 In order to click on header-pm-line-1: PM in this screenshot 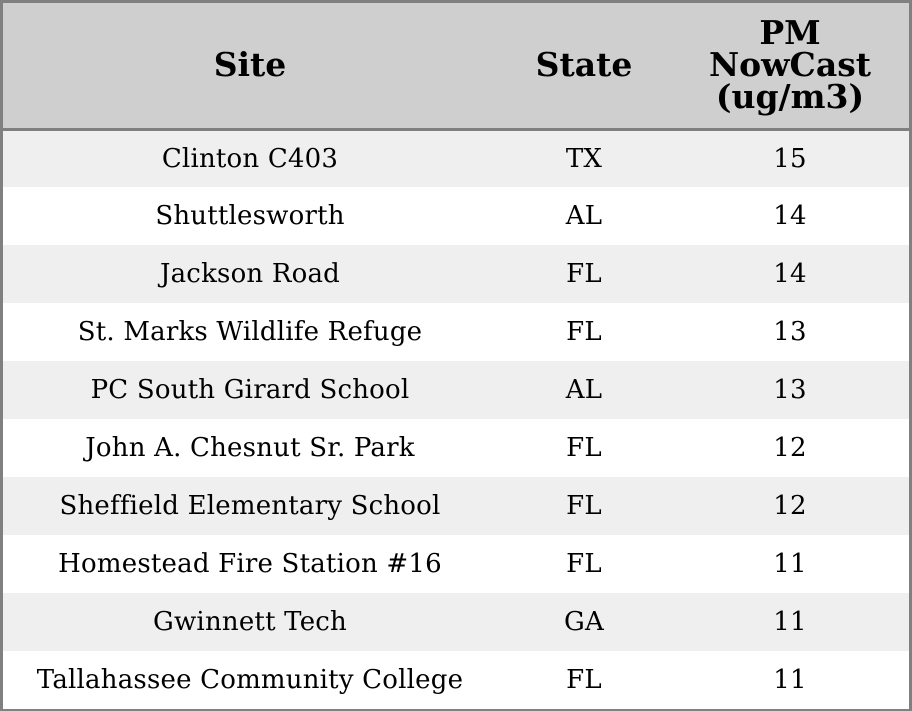, I will do `click(790, 33)`.